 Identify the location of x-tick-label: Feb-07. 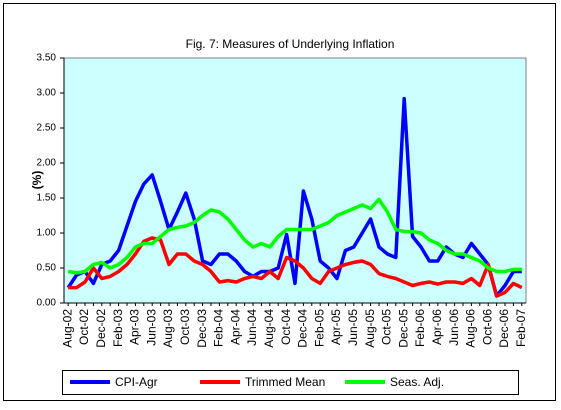
(521, 328).